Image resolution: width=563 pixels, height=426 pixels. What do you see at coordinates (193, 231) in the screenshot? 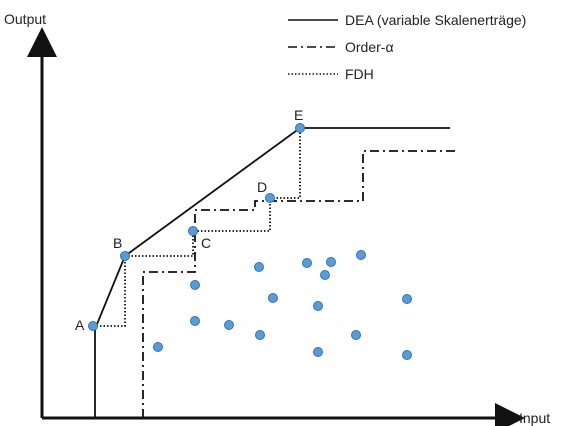
I see `point-c` at bounding box center [193, 231].